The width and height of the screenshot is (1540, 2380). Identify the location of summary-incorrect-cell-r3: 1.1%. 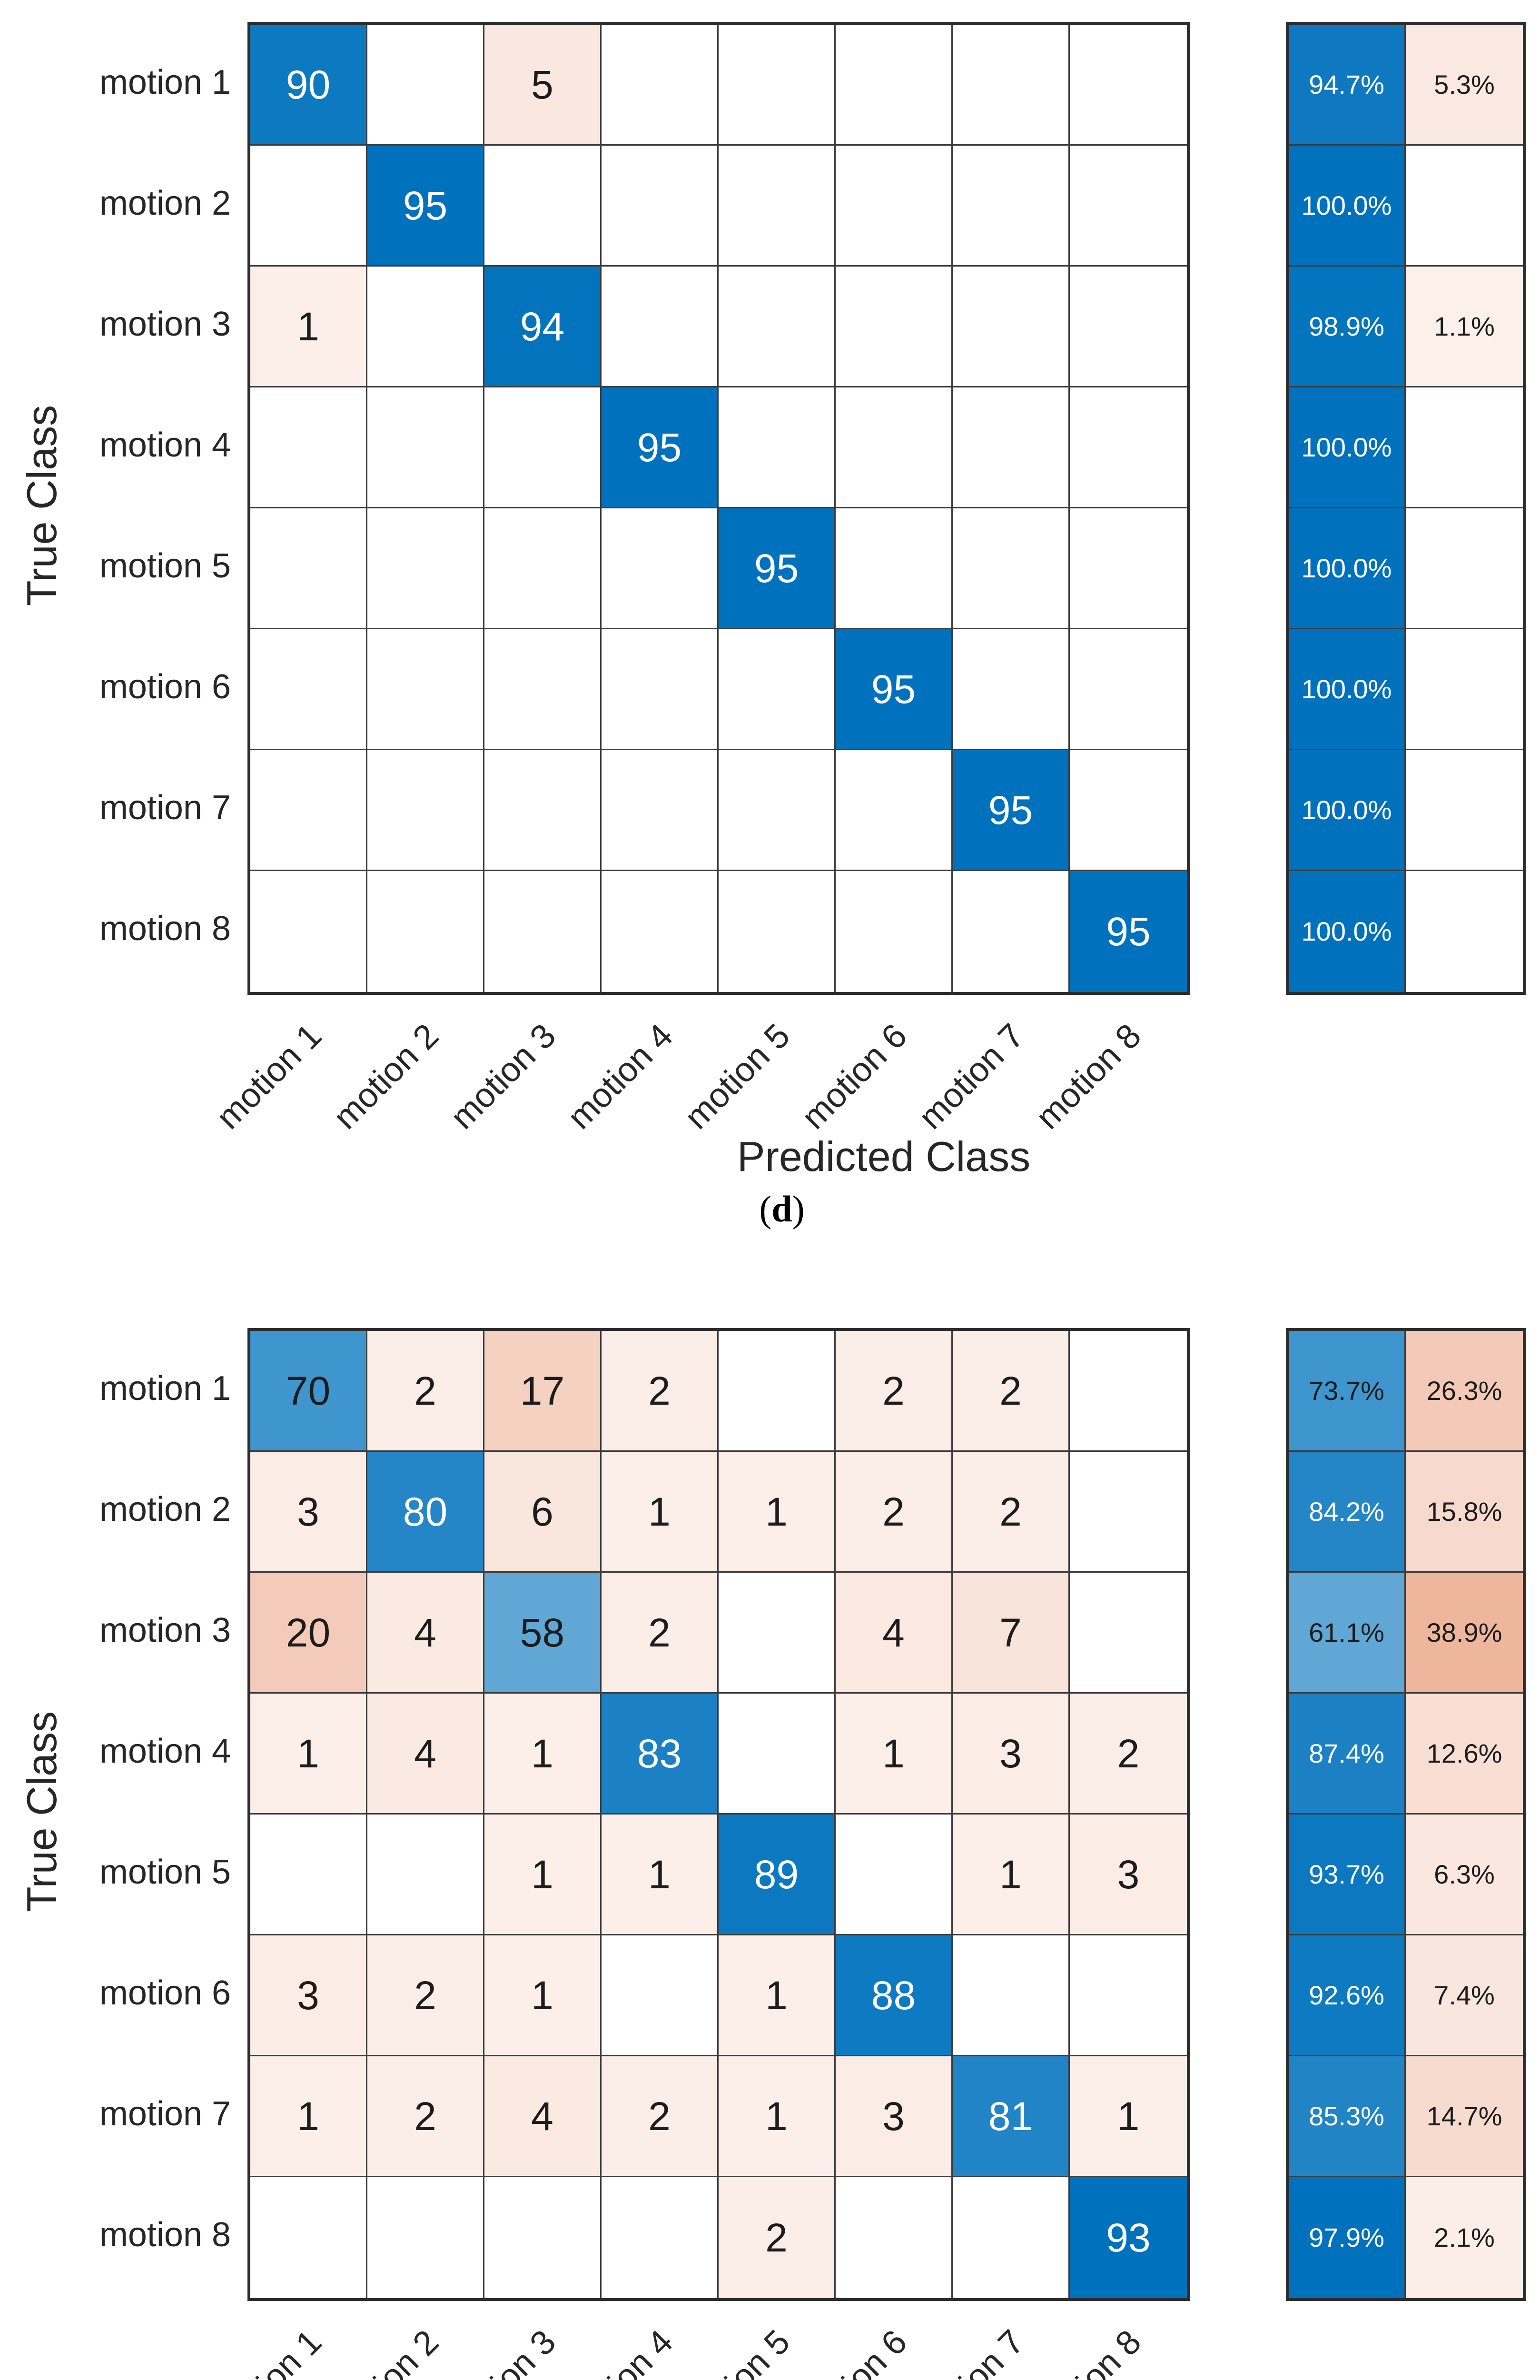
(1464, 327).